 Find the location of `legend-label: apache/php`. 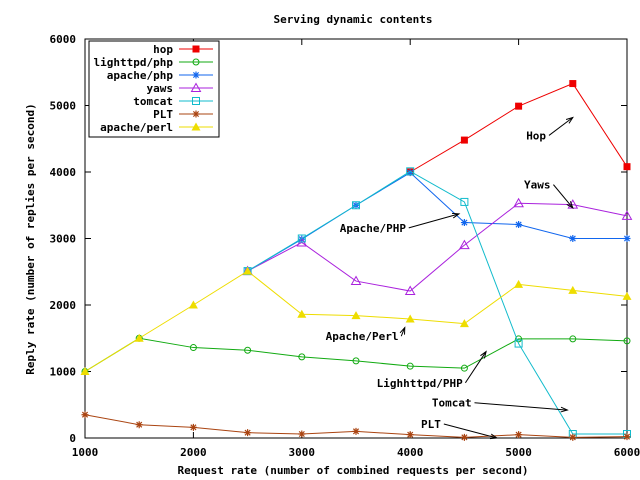

legend-label: apache/php is located at coordinates (140, 75).